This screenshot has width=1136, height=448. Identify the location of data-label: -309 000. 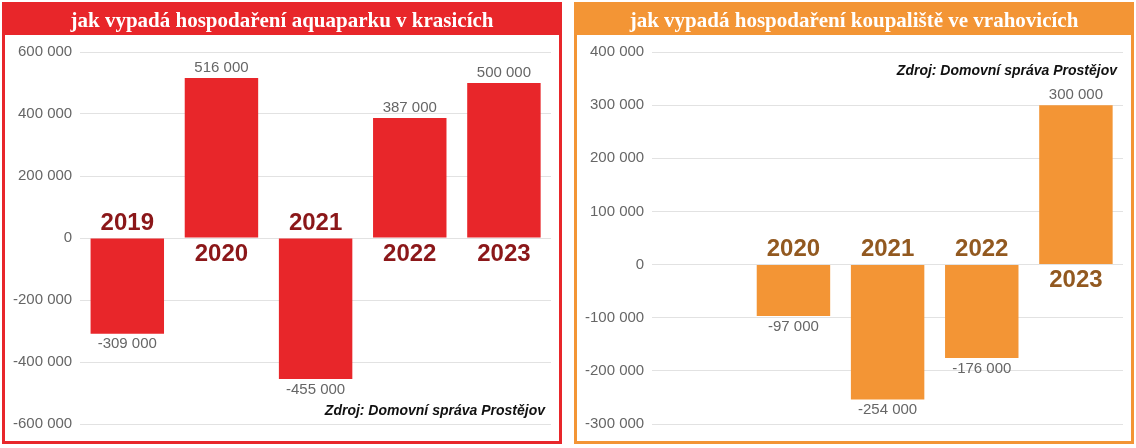
(127, 343).